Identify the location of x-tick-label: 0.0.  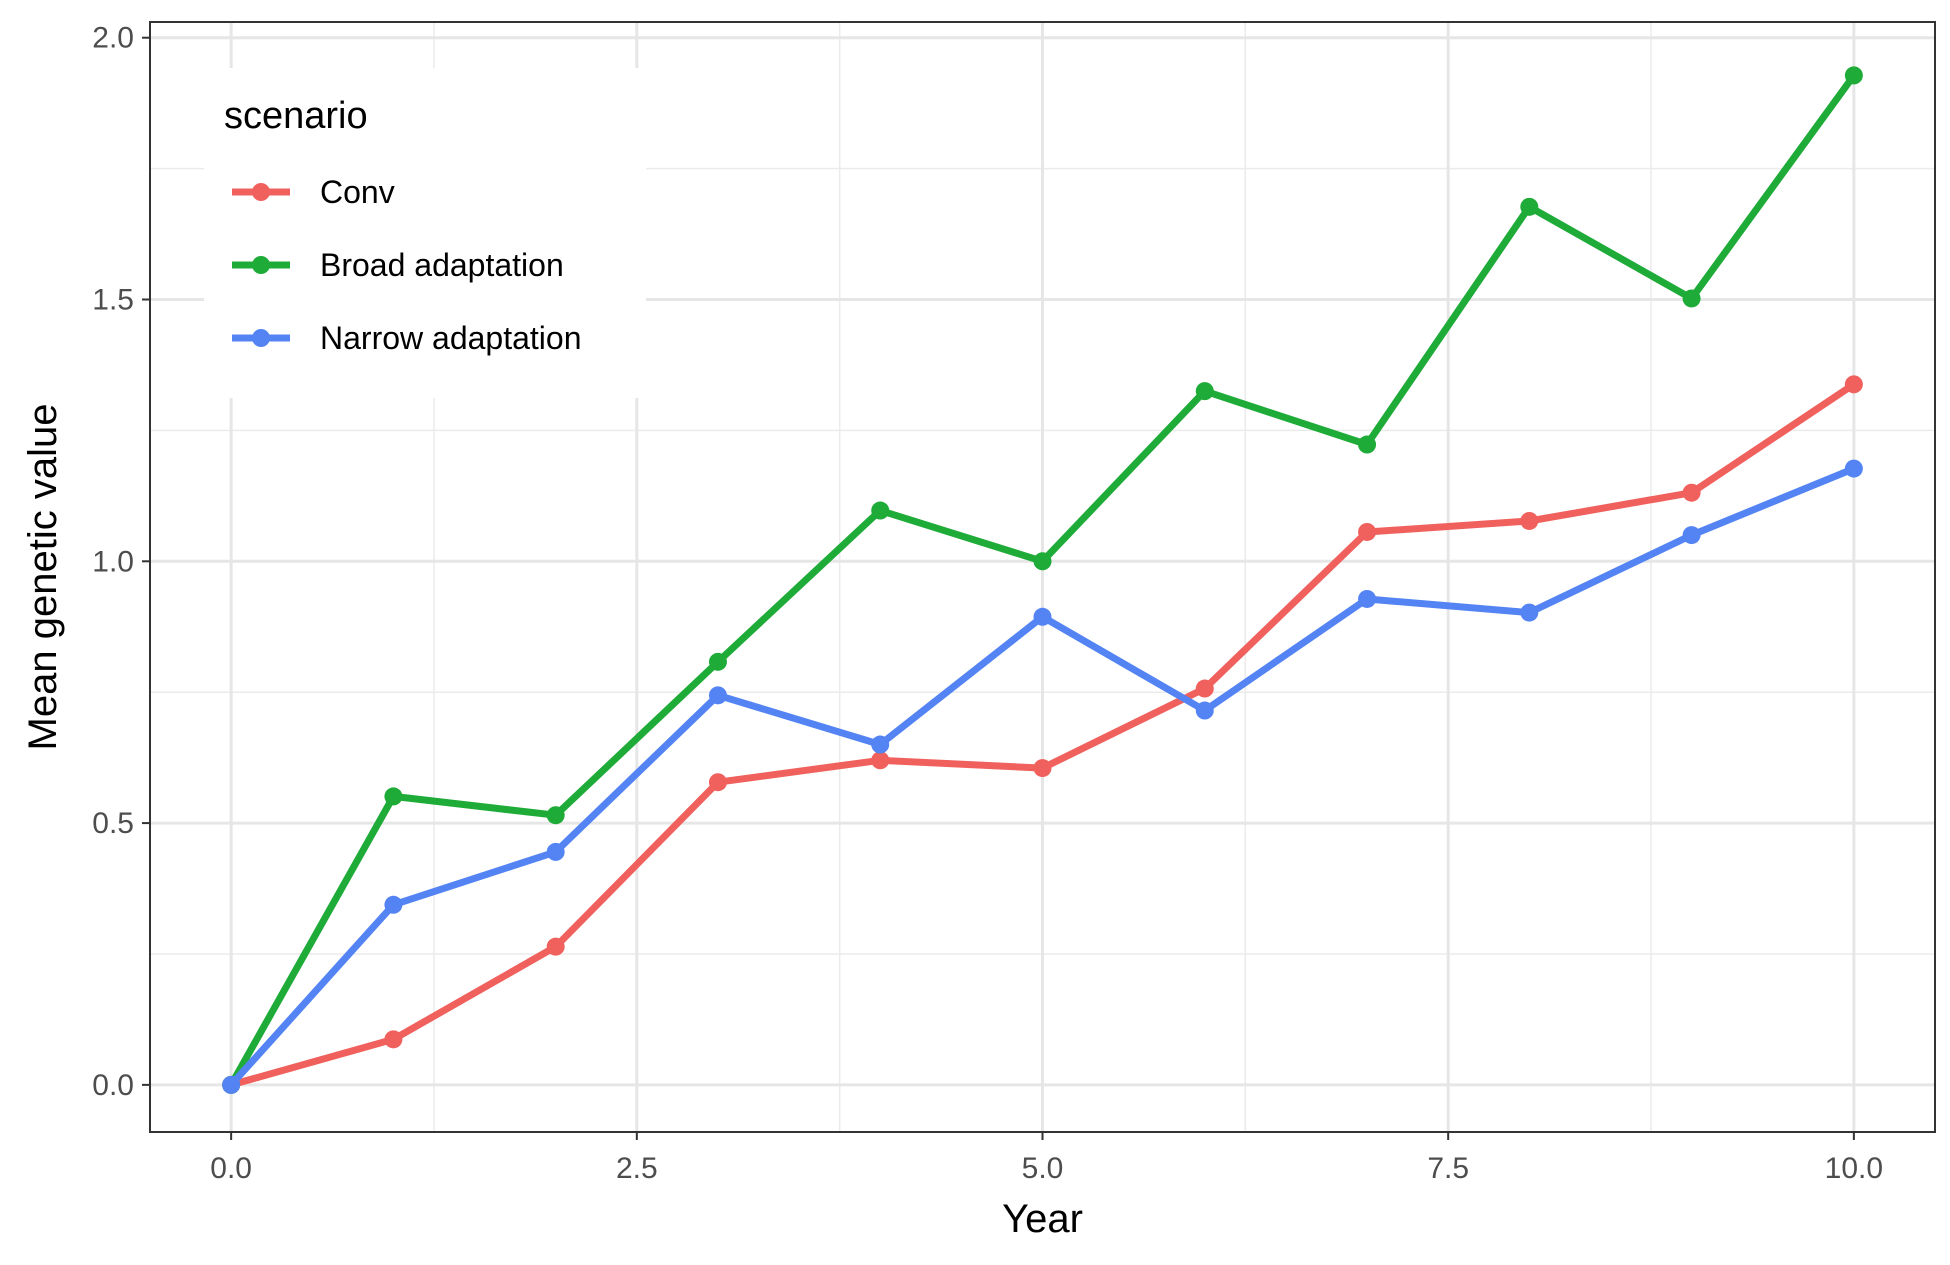
(231, 1168).